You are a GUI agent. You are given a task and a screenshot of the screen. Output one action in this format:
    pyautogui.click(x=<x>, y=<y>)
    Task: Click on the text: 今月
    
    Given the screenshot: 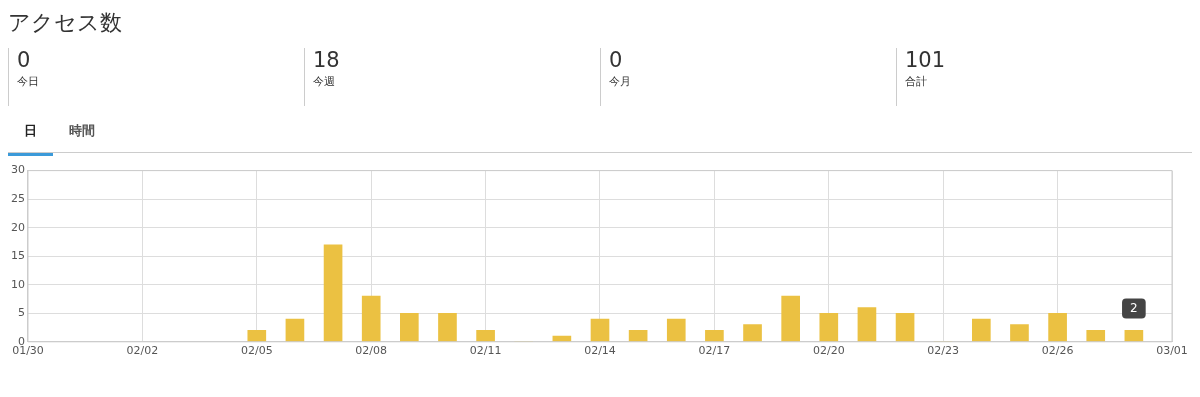 What is the action you would take?
    pyautogui.click(x=620, y=81)
    